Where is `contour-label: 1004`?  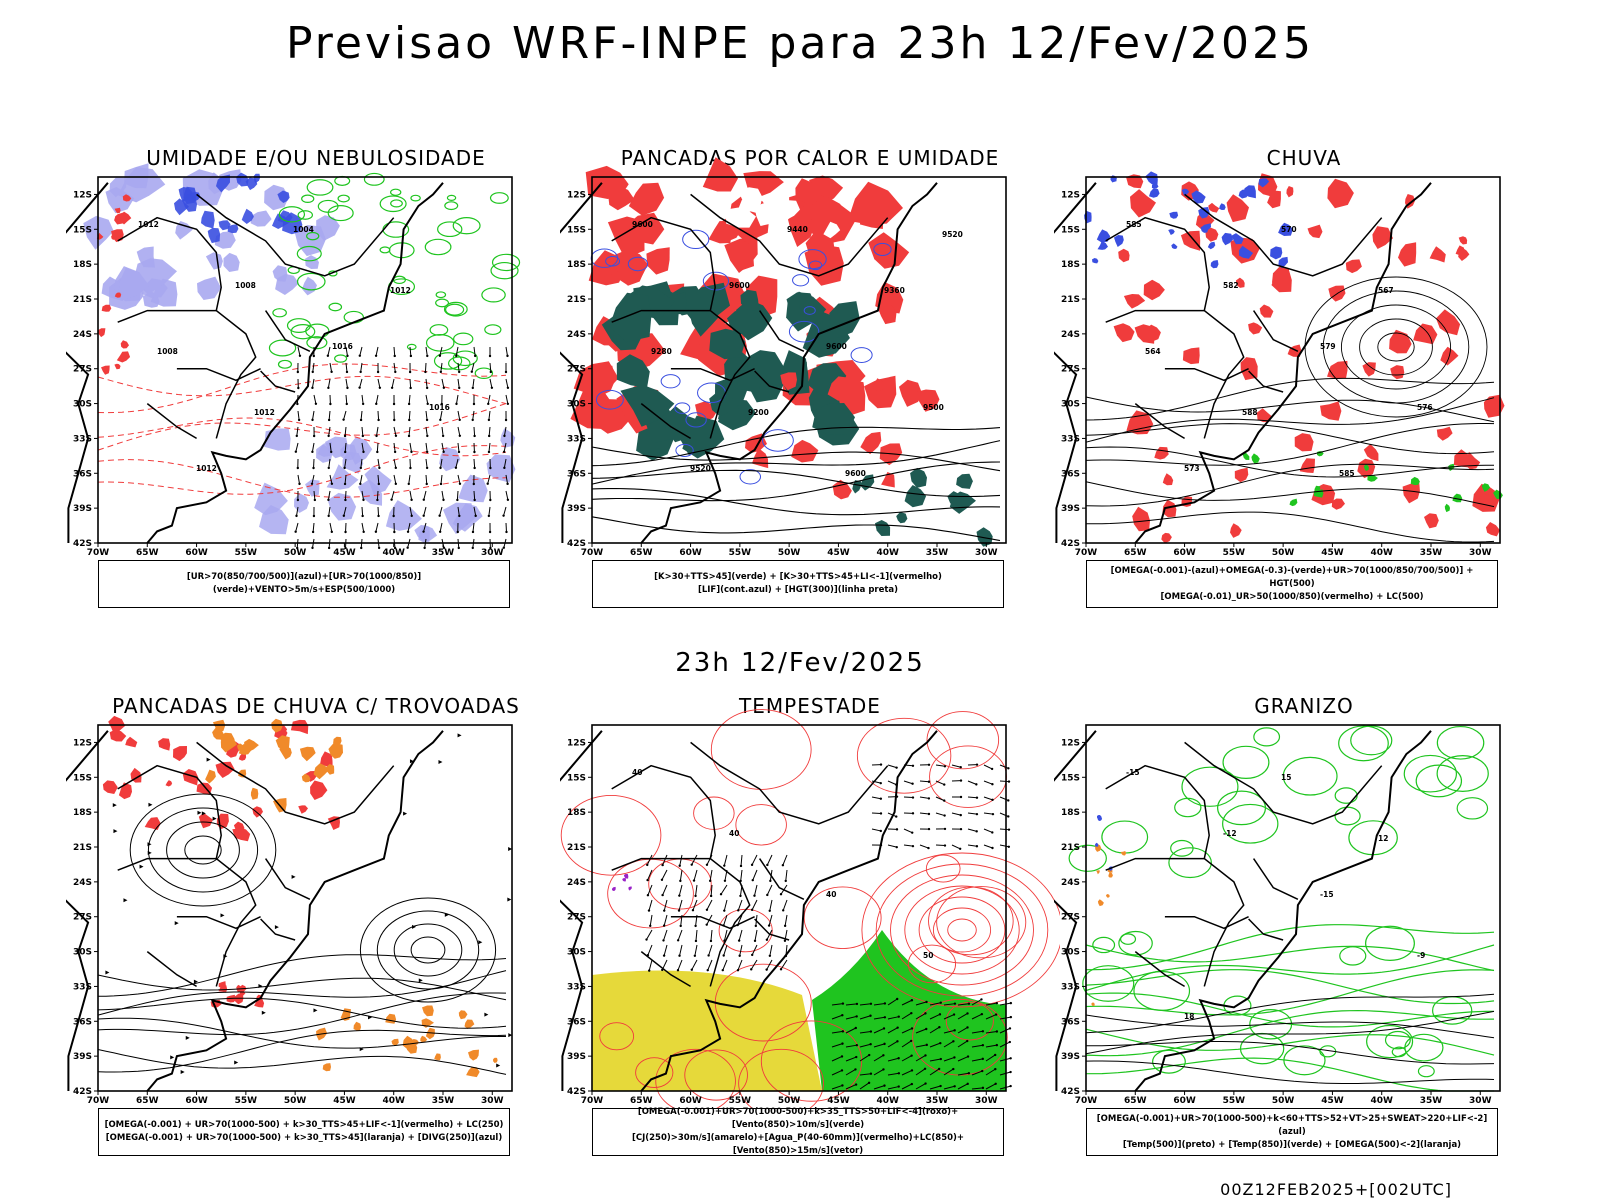 contour-label: 1004 is located at coordinates (303, 229).